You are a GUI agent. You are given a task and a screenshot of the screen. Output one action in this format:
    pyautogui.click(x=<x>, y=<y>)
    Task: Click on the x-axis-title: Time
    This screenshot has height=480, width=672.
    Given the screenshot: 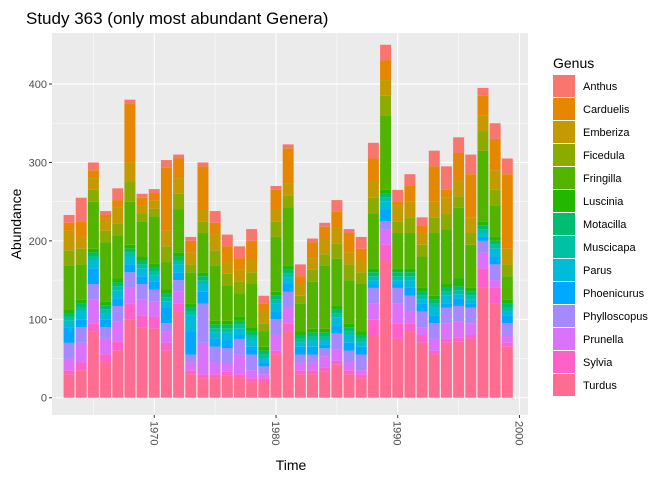 What is the action you would take?
    pyautogui.click(x=291, y=465)
    